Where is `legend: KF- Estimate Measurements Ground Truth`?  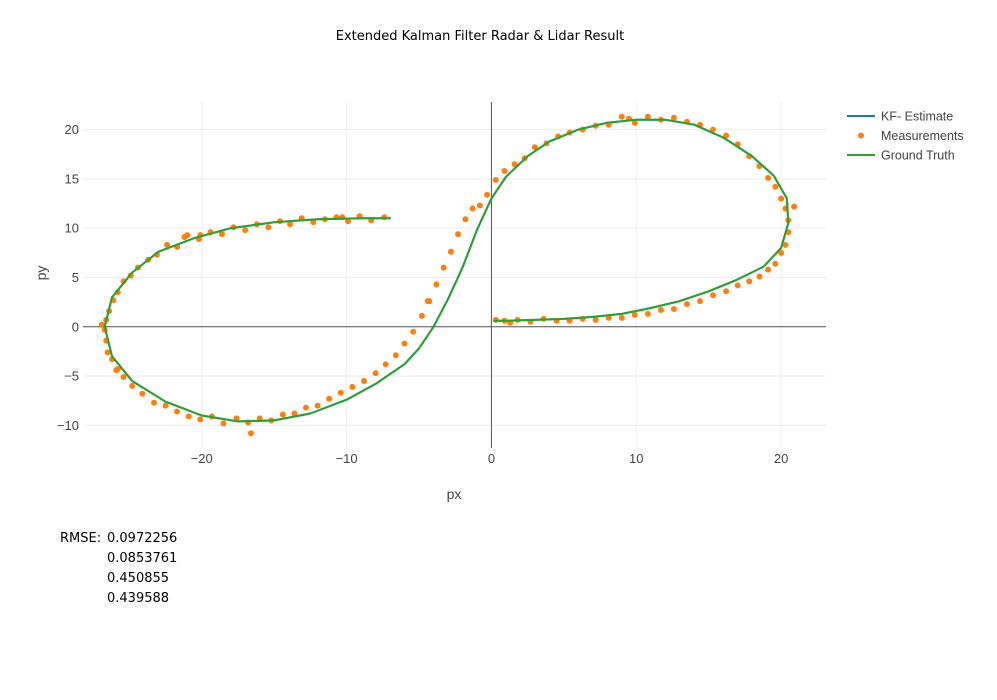 legend: KF- Estimate Measurements Ground Truth is located at coordinates (905, 136).